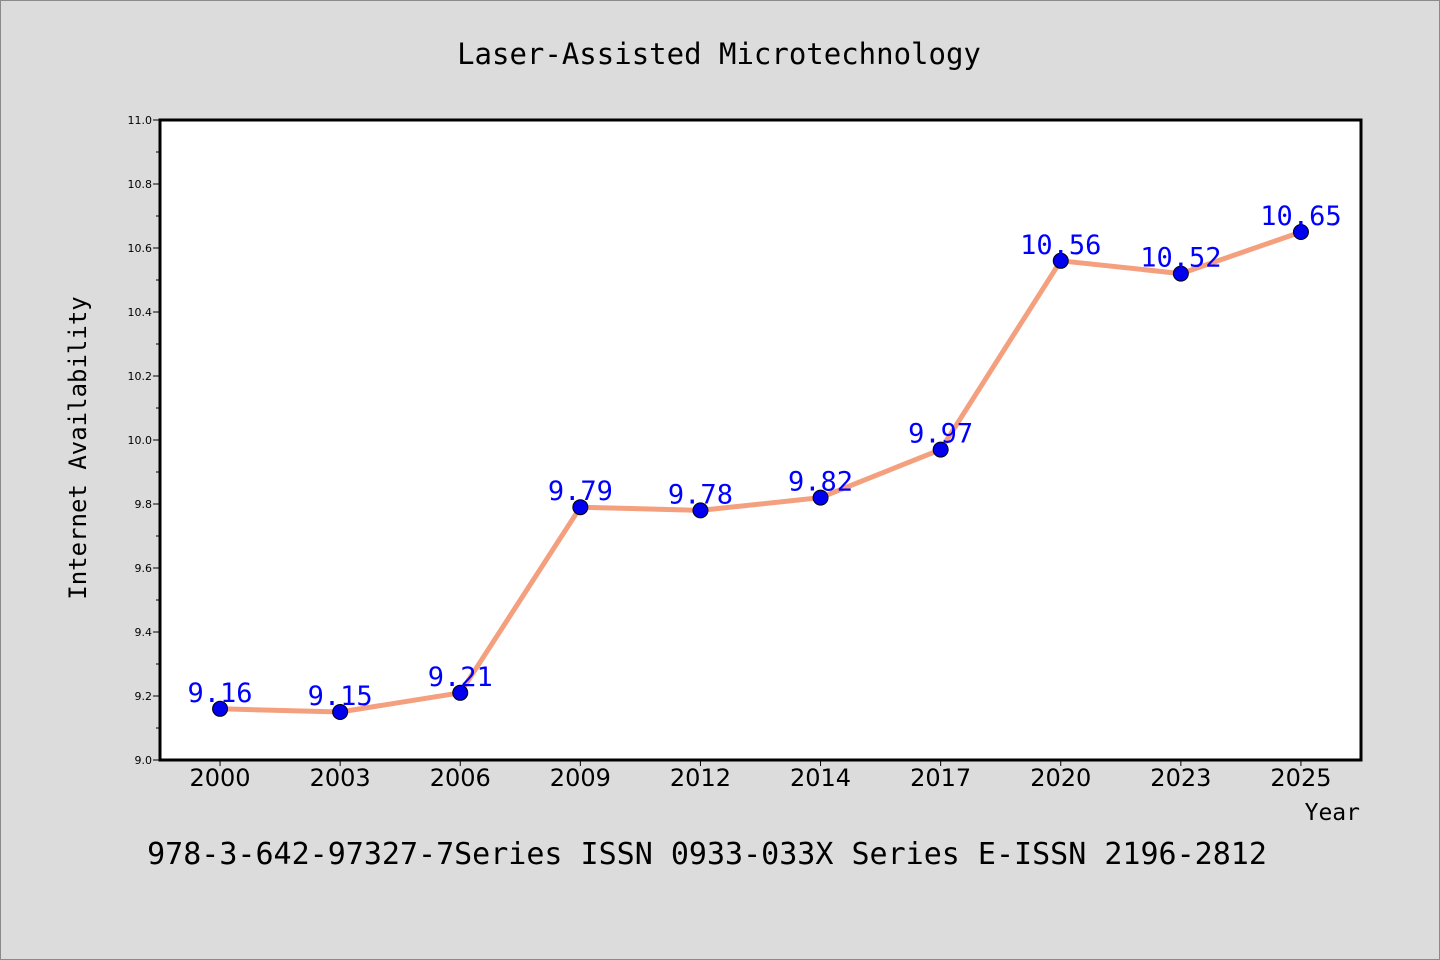  What do you see at coordinates (220, 693) in the screenshot?
I see `data-label: 9.16` at bounding box center [220, 693].